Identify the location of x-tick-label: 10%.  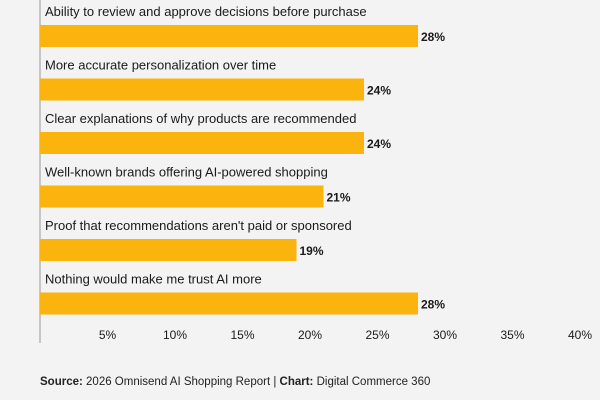
(175, 335).